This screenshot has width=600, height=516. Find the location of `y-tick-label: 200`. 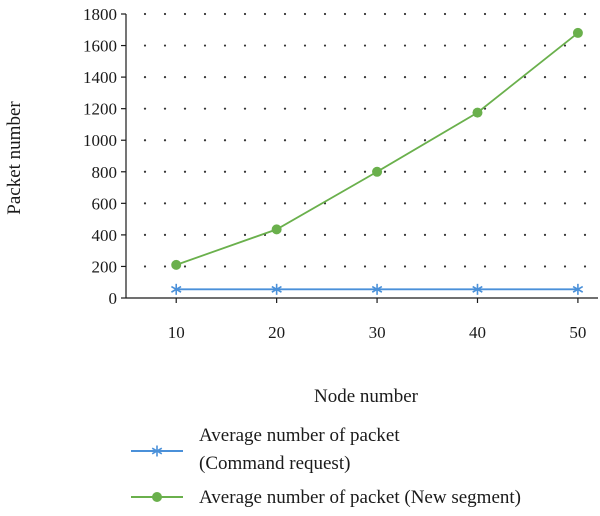

y-tick-label: 200 is located at coordinates (105, 266).